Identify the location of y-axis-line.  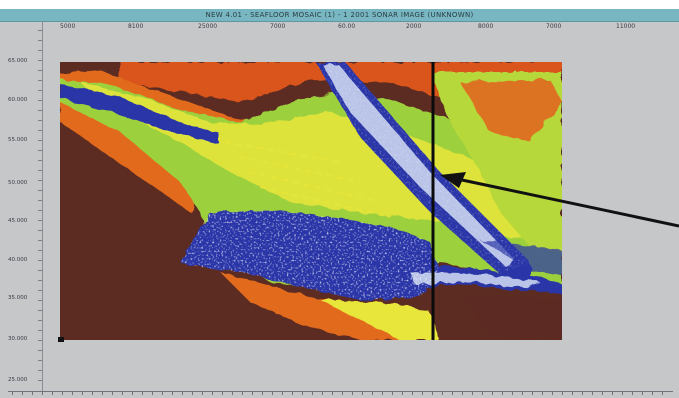
(42, 206).